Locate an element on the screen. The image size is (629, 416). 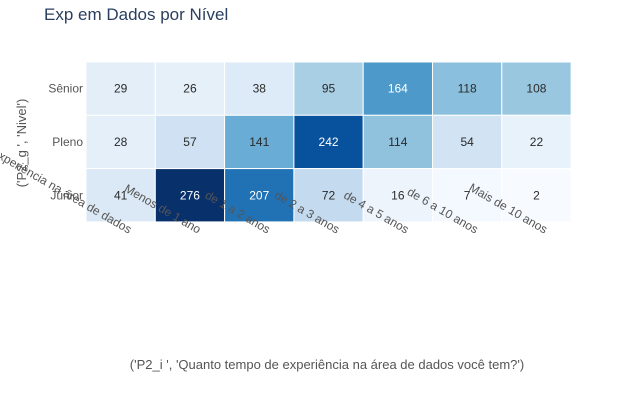
cell-value-label: 118 is located at coordinates (467, 89).